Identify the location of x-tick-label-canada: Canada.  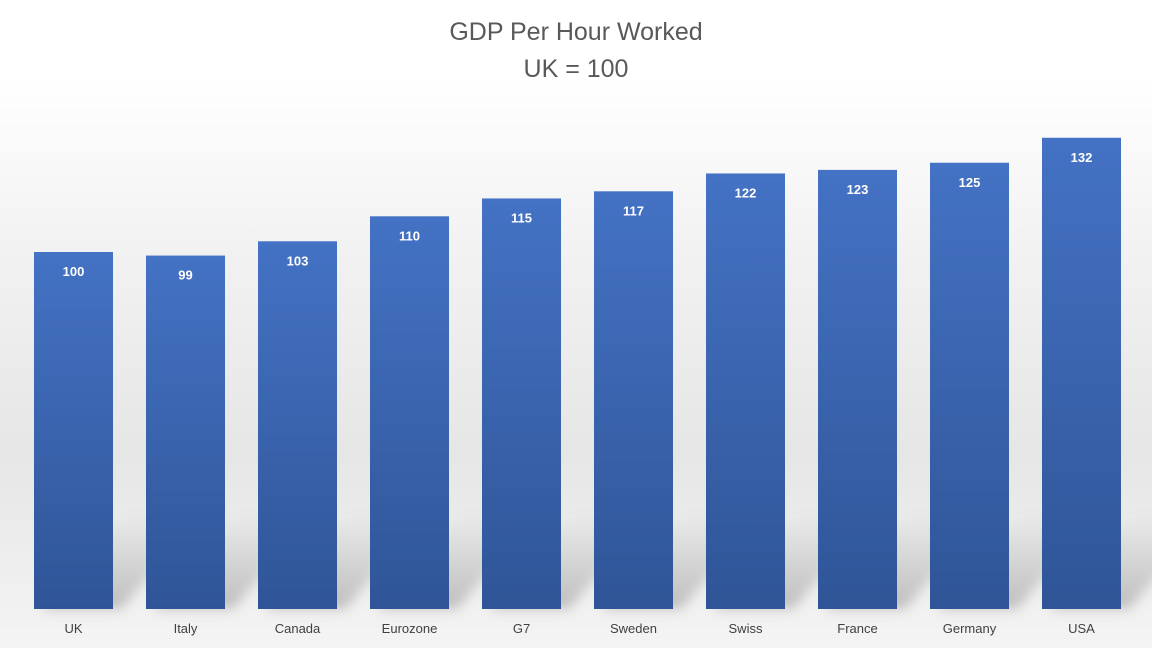
(298, 628).